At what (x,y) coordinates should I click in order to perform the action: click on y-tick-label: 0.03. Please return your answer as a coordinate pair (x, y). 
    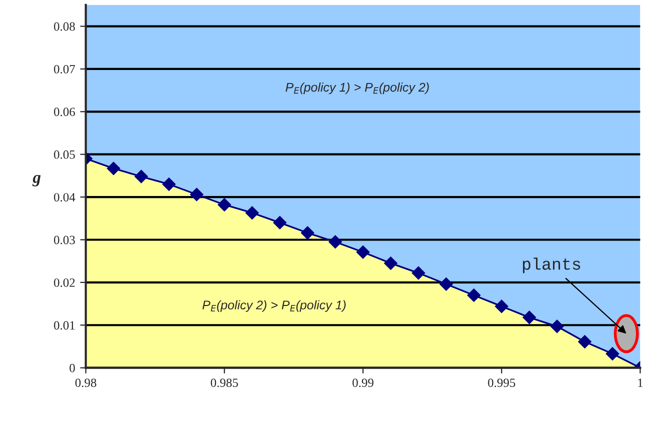
    Looking at the image, I should click on (64, 240).